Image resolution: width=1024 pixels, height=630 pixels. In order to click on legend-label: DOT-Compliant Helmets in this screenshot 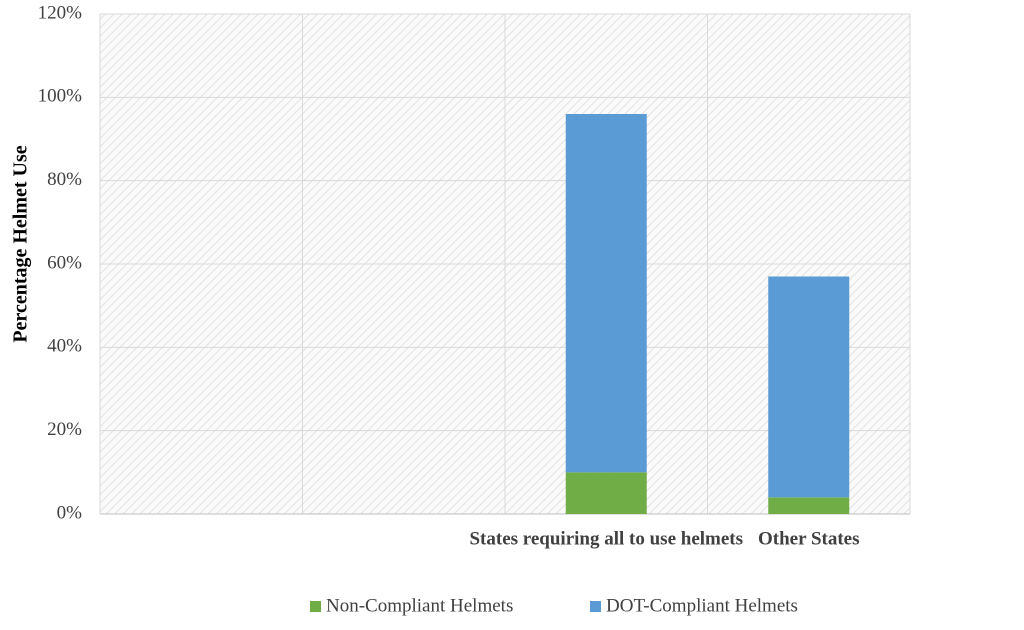, I will do `click(702, 605)`.